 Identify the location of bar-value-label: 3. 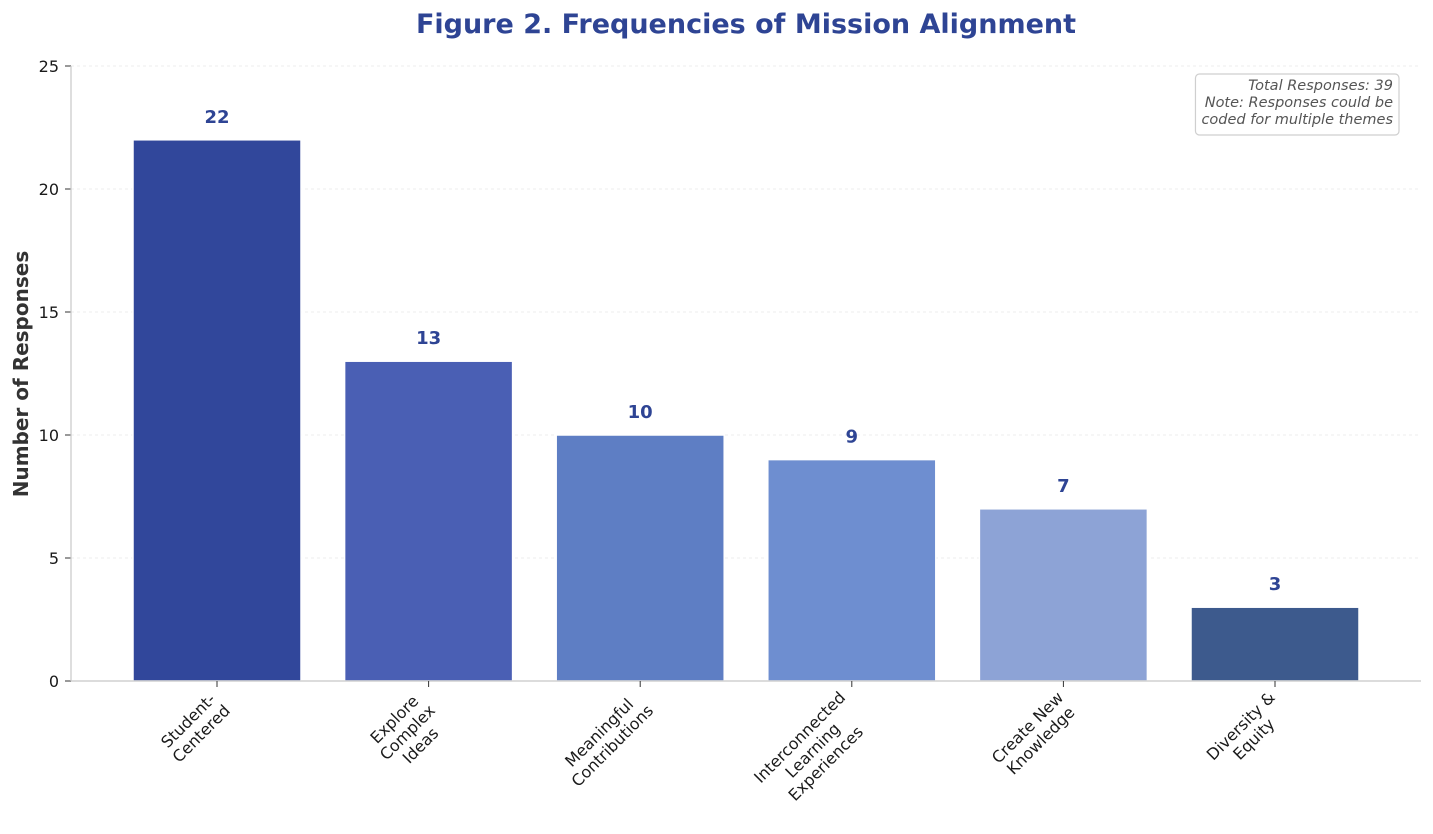
(1275, 584).